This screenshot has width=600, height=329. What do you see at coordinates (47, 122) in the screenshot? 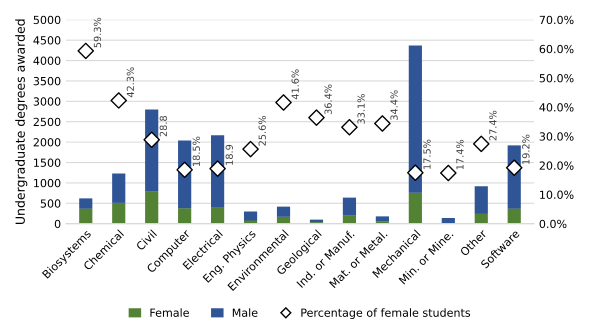
I see `y-tick-label: 2500` at bounding box center [47, 122].